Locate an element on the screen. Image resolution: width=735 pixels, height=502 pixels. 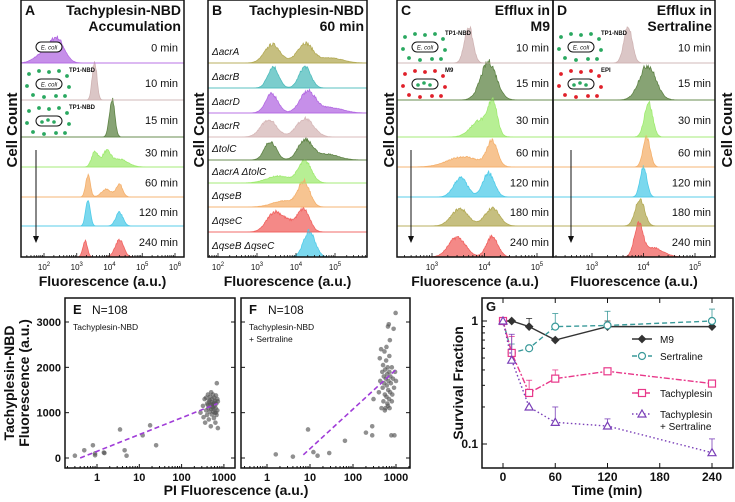
row-label: ΔacrB is located at coordinates (225, 77).